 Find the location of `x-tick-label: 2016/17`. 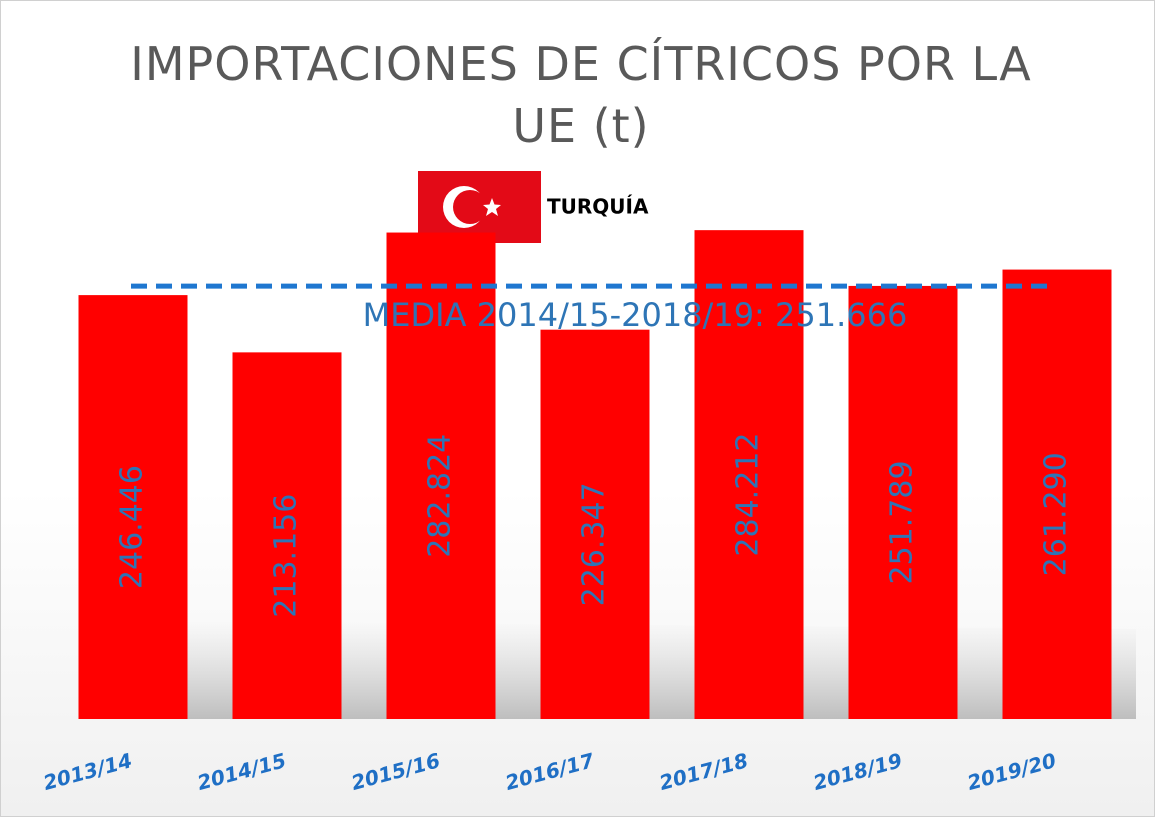

x-tick-label: 2016/17 is located at coordinates (550, 771).